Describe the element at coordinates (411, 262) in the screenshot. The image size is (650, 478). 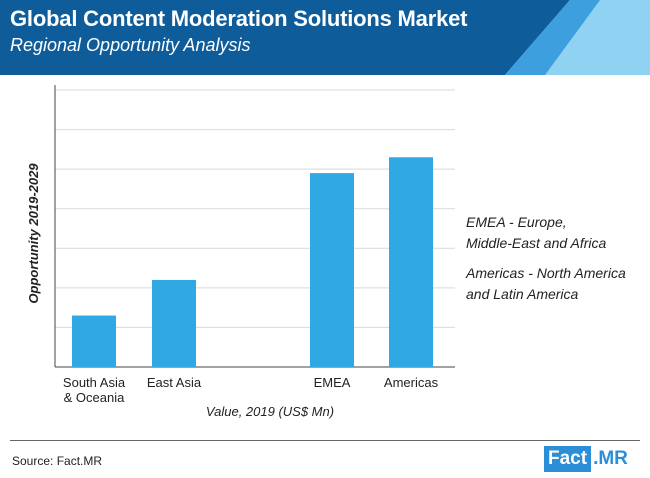
I see `bar-americas` at that location.